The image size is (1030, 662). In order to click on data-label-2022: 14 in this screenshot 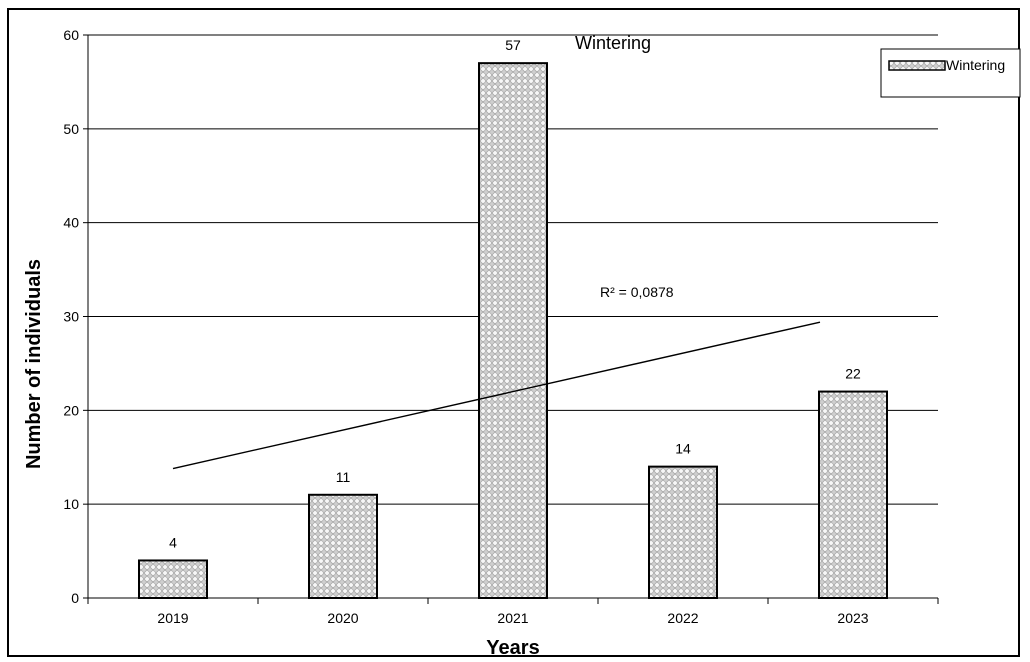, I will do `click(683, 449)`.